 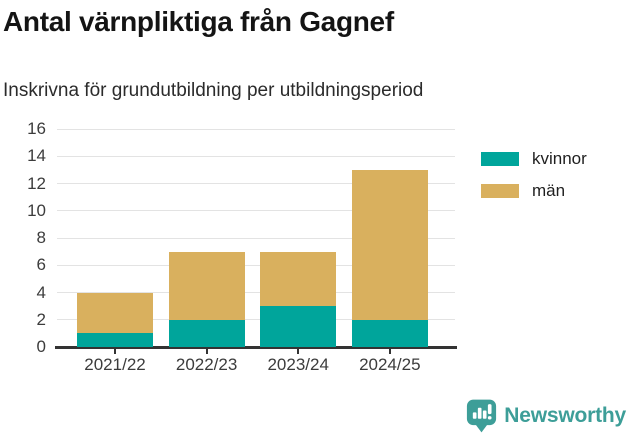 What do you see at coordinates (41, 237) in the screenshot?
I see `y-axis-label: 8` at bounding box center [41, 237].